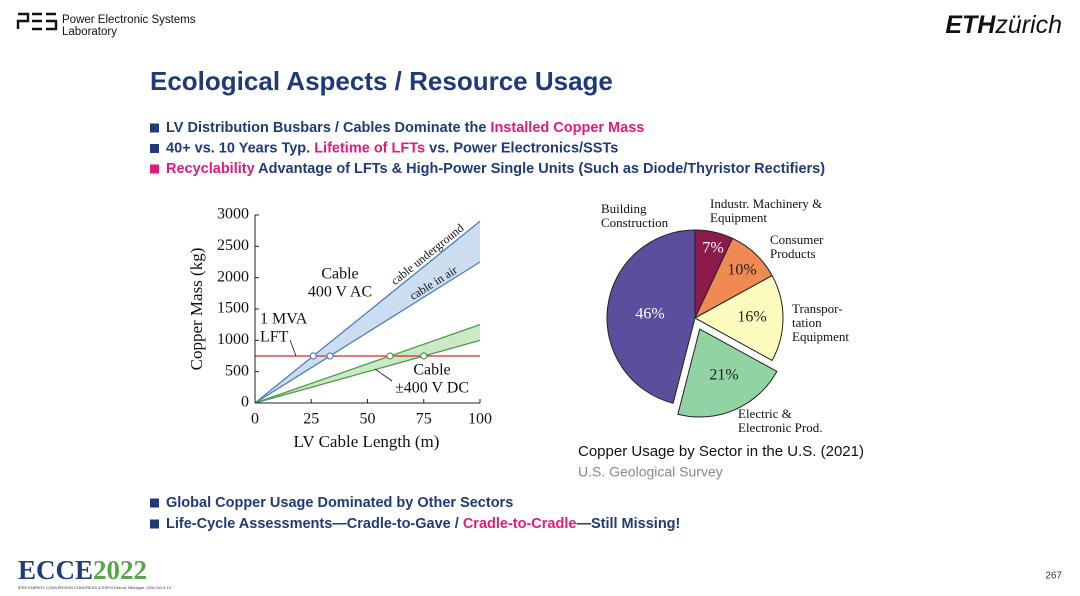  What do you see at coordinates (55, 570) in the screenshot?
I see `ecce-logo-name: ECCE` at bounding box center [55, 570].